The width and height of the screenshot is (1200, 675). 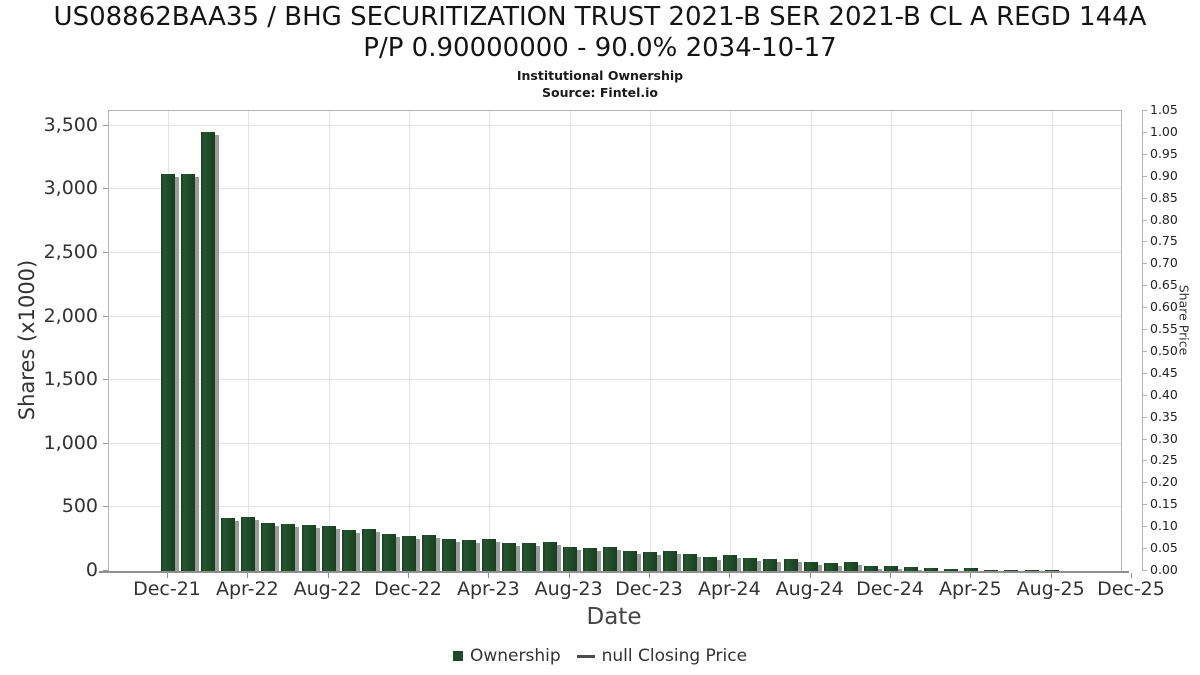 I want to click on x-tick-label: Apr-25, so click(x=970, y=589).